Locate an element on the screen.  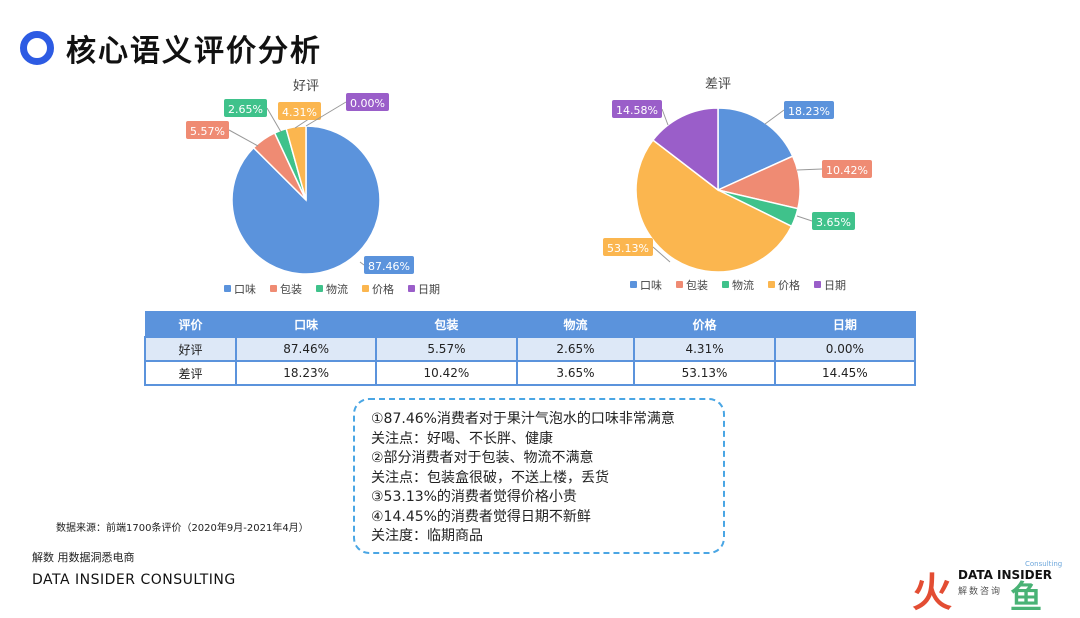
table-cell: 10.42% is located at coordinates (446, 373).